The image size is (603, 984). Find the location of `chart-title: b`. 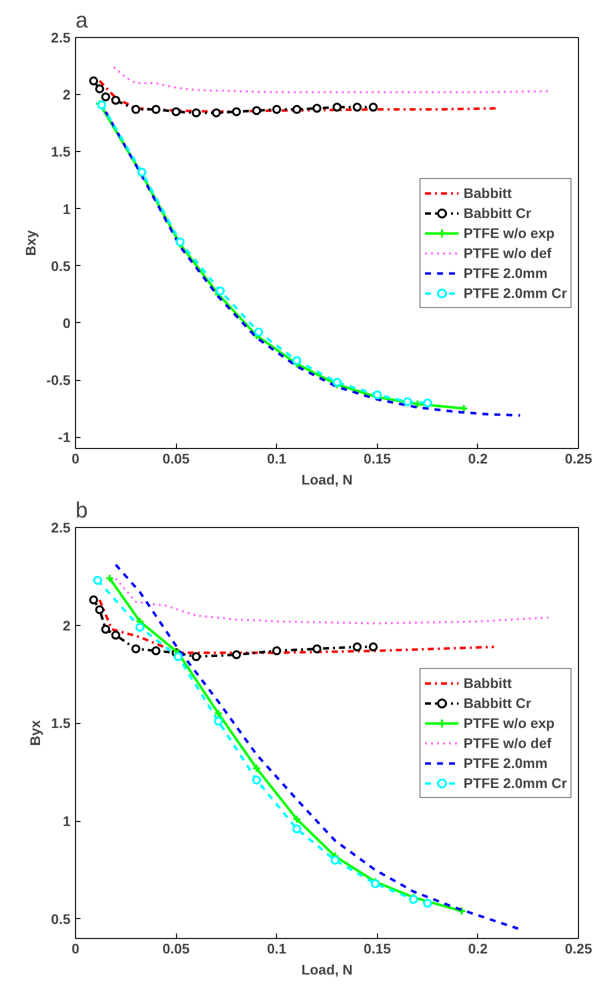

chart-title: b is located at coordinates (82, 510).